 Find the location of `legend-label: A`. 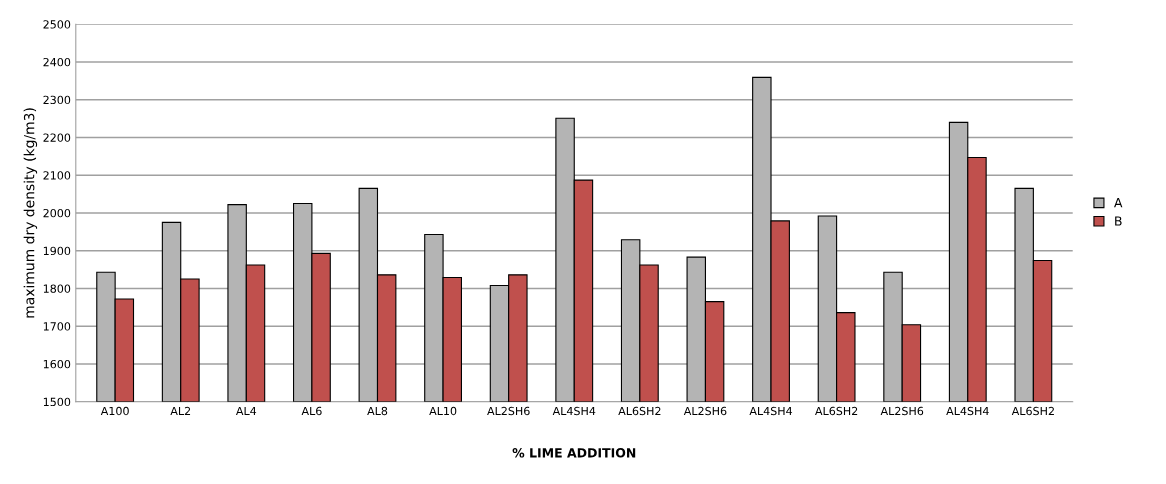

legend-label: A is located at coordinates (1118, 203).